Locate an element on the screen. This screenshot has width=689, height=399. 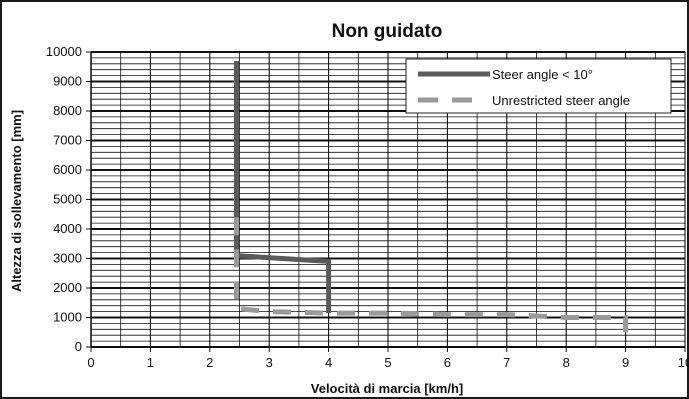
y-tick-label: 7000 is located at coordinates (67, 140).